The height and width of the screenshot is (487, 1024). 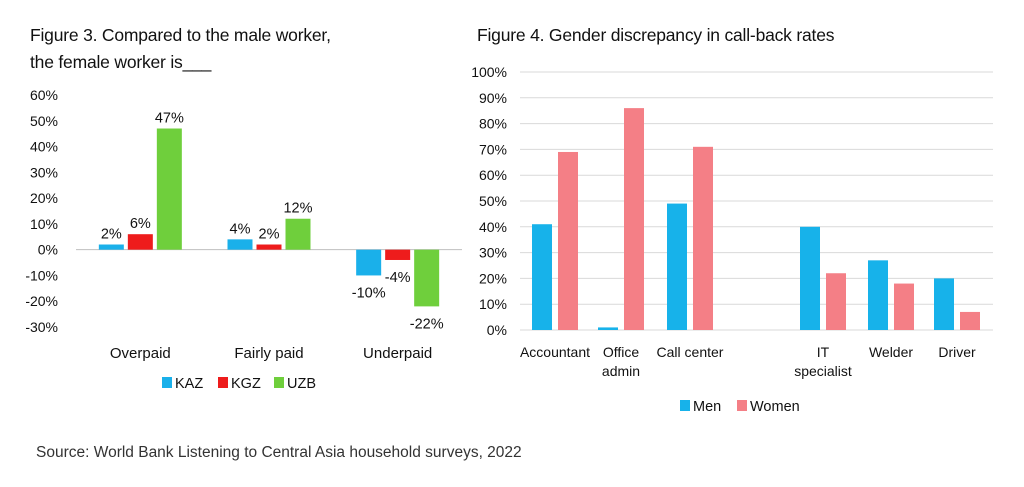 What do you see at coordinates (742, 405) in the screenshot?
I see `fig4-legend-swatch-women` at bounding box center [742, 405].